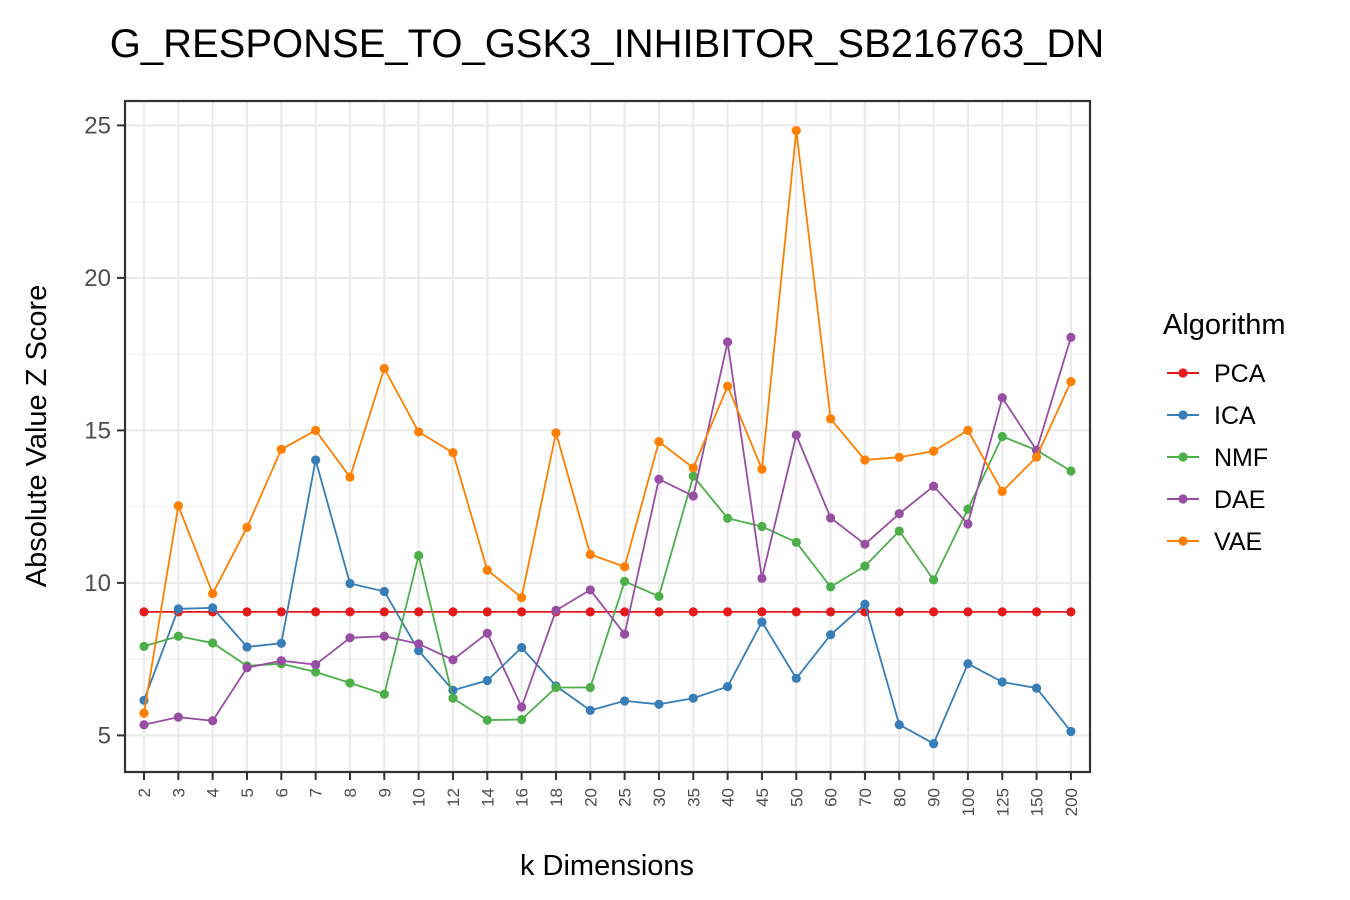 This screenshot has height=900, width=1350. I want to click on x-tick-label: 40, so click(728, 797).